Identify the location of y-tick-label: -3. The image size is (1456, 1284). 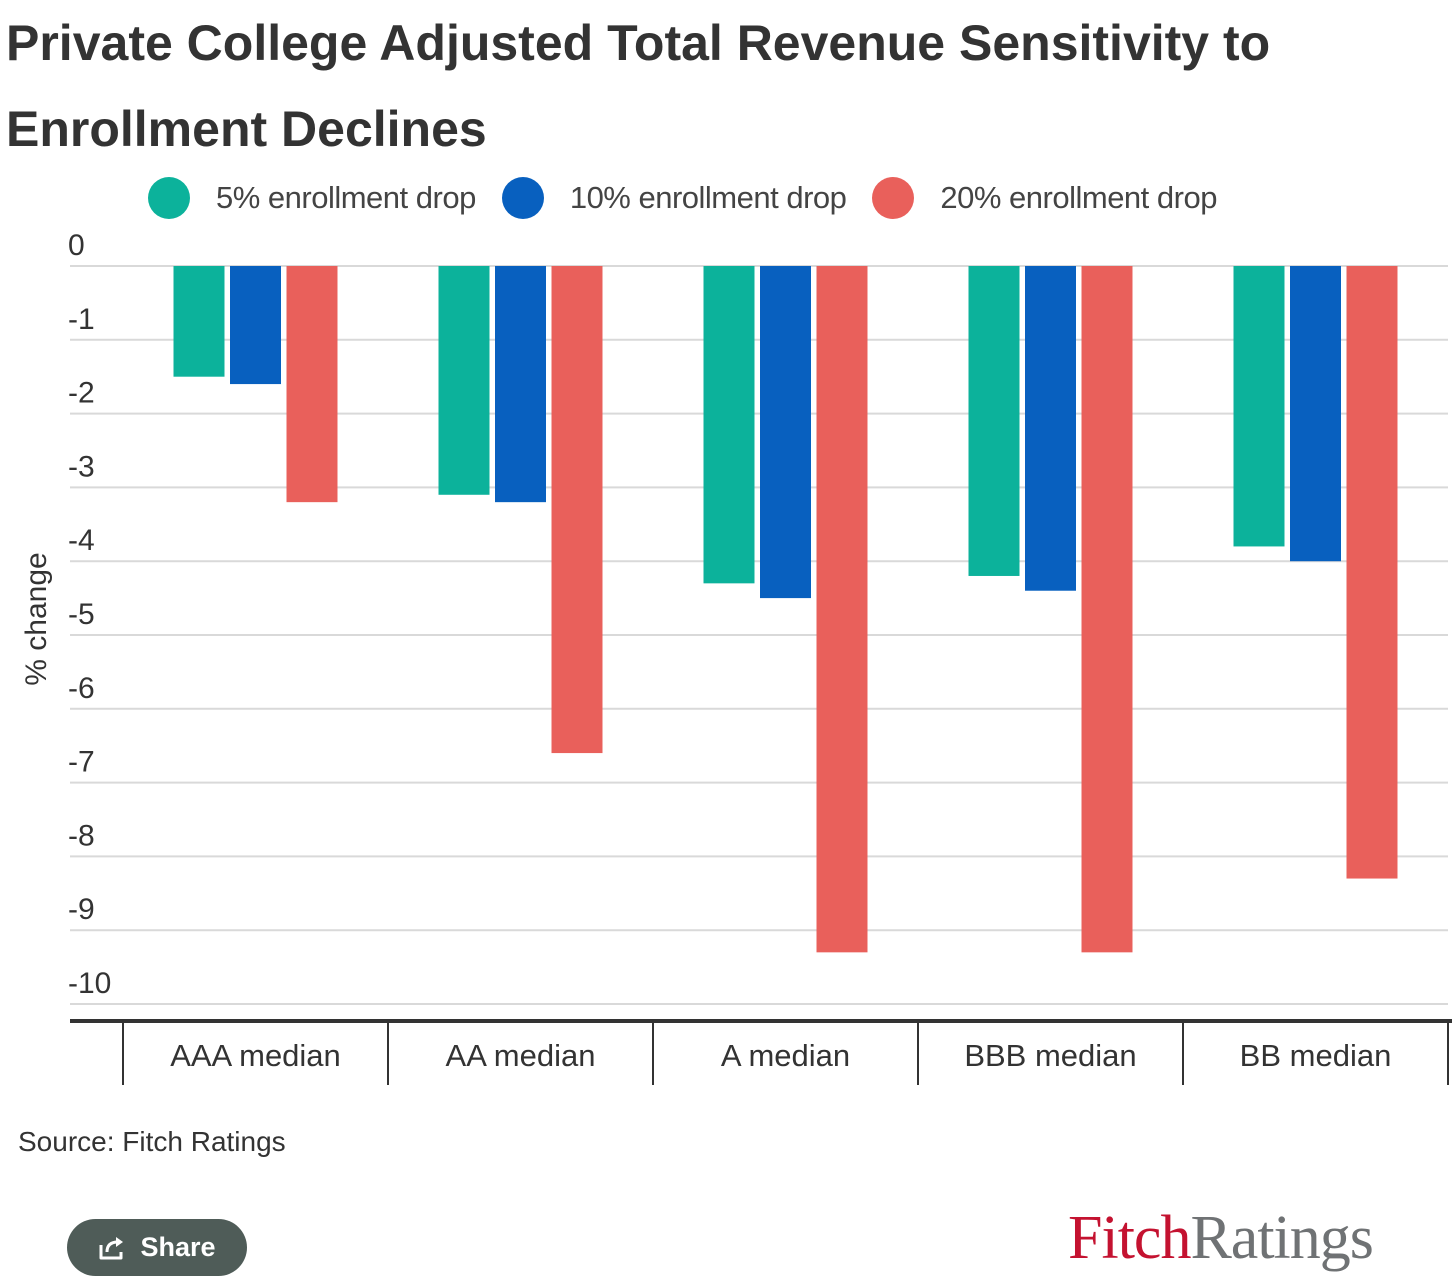
(81, 466).